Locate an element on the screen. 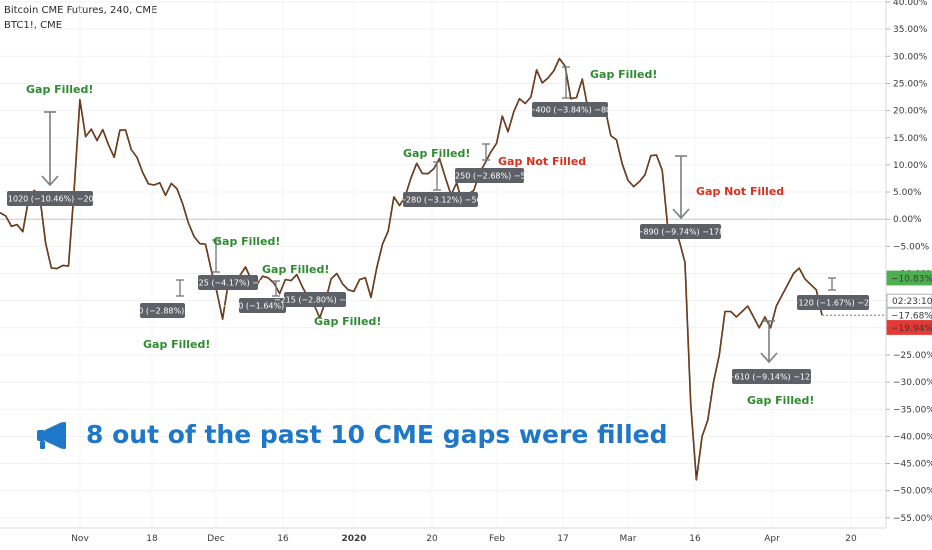  gap-marker-7: −250 (−2.68%) −50 is located at coordinates (489, 163).